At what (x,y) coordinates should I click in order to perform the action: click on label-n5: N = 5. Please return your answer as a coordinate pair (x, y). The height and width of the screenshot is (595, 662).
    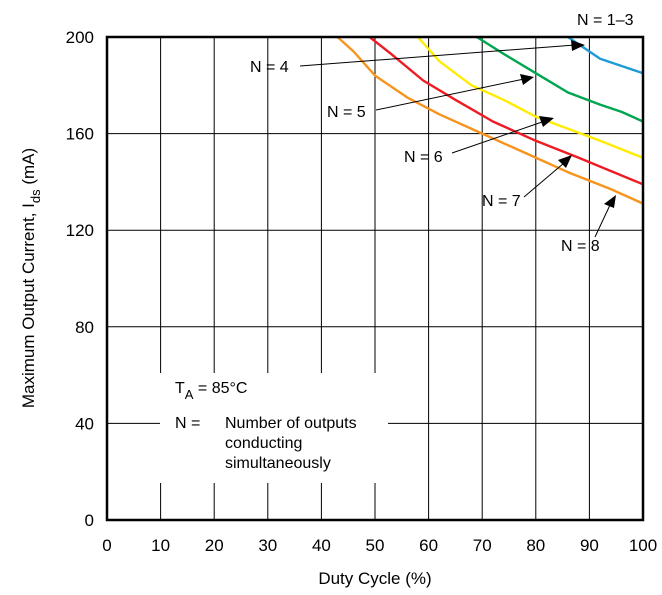
    Looking at the image, I should click on (346, 112).